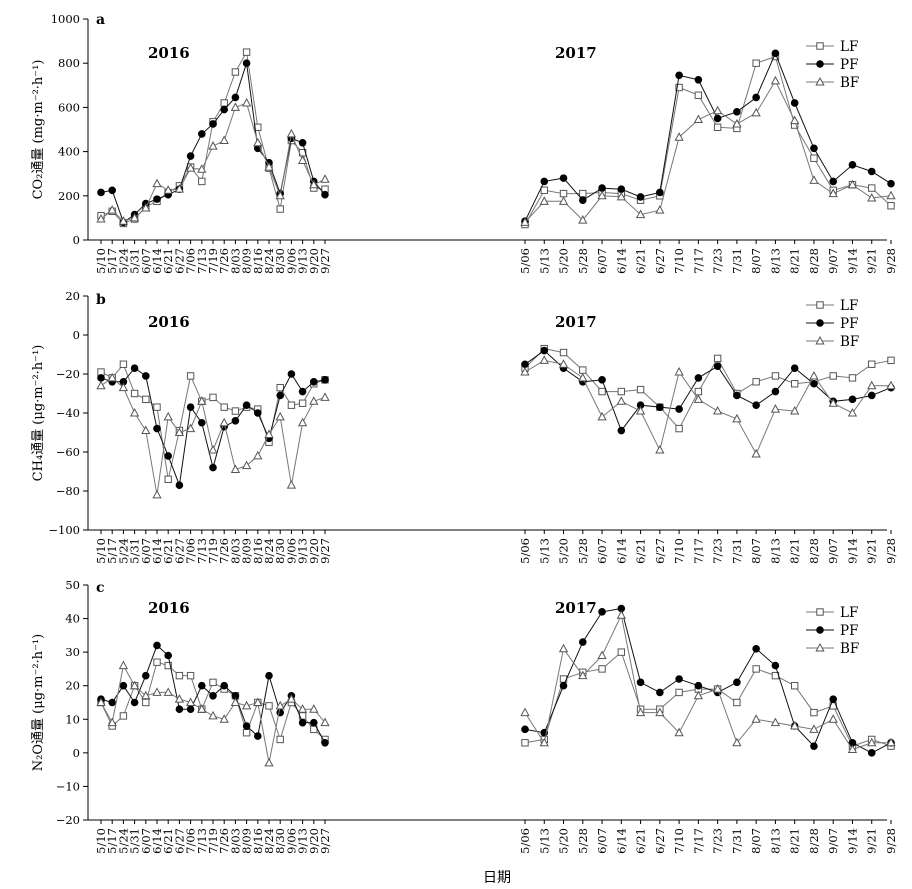 This screenshot has width=912, height=889. I want to click on x-tick-label: 5/20, so click(564, 261).